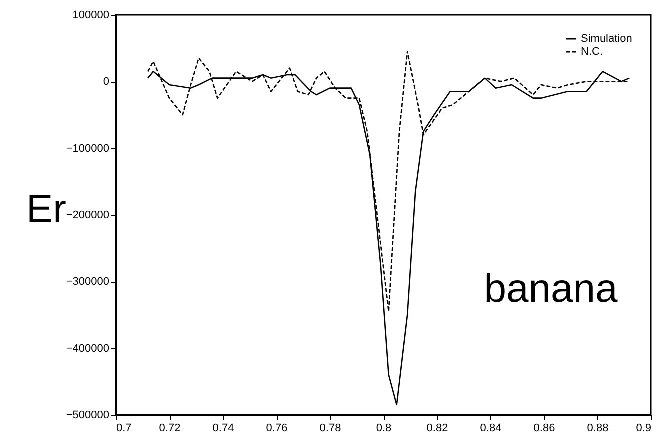 Image resolution: width=672 pixels, height=433 pixels. I want to click on y-tick-label: −300000, so click(88, 282).